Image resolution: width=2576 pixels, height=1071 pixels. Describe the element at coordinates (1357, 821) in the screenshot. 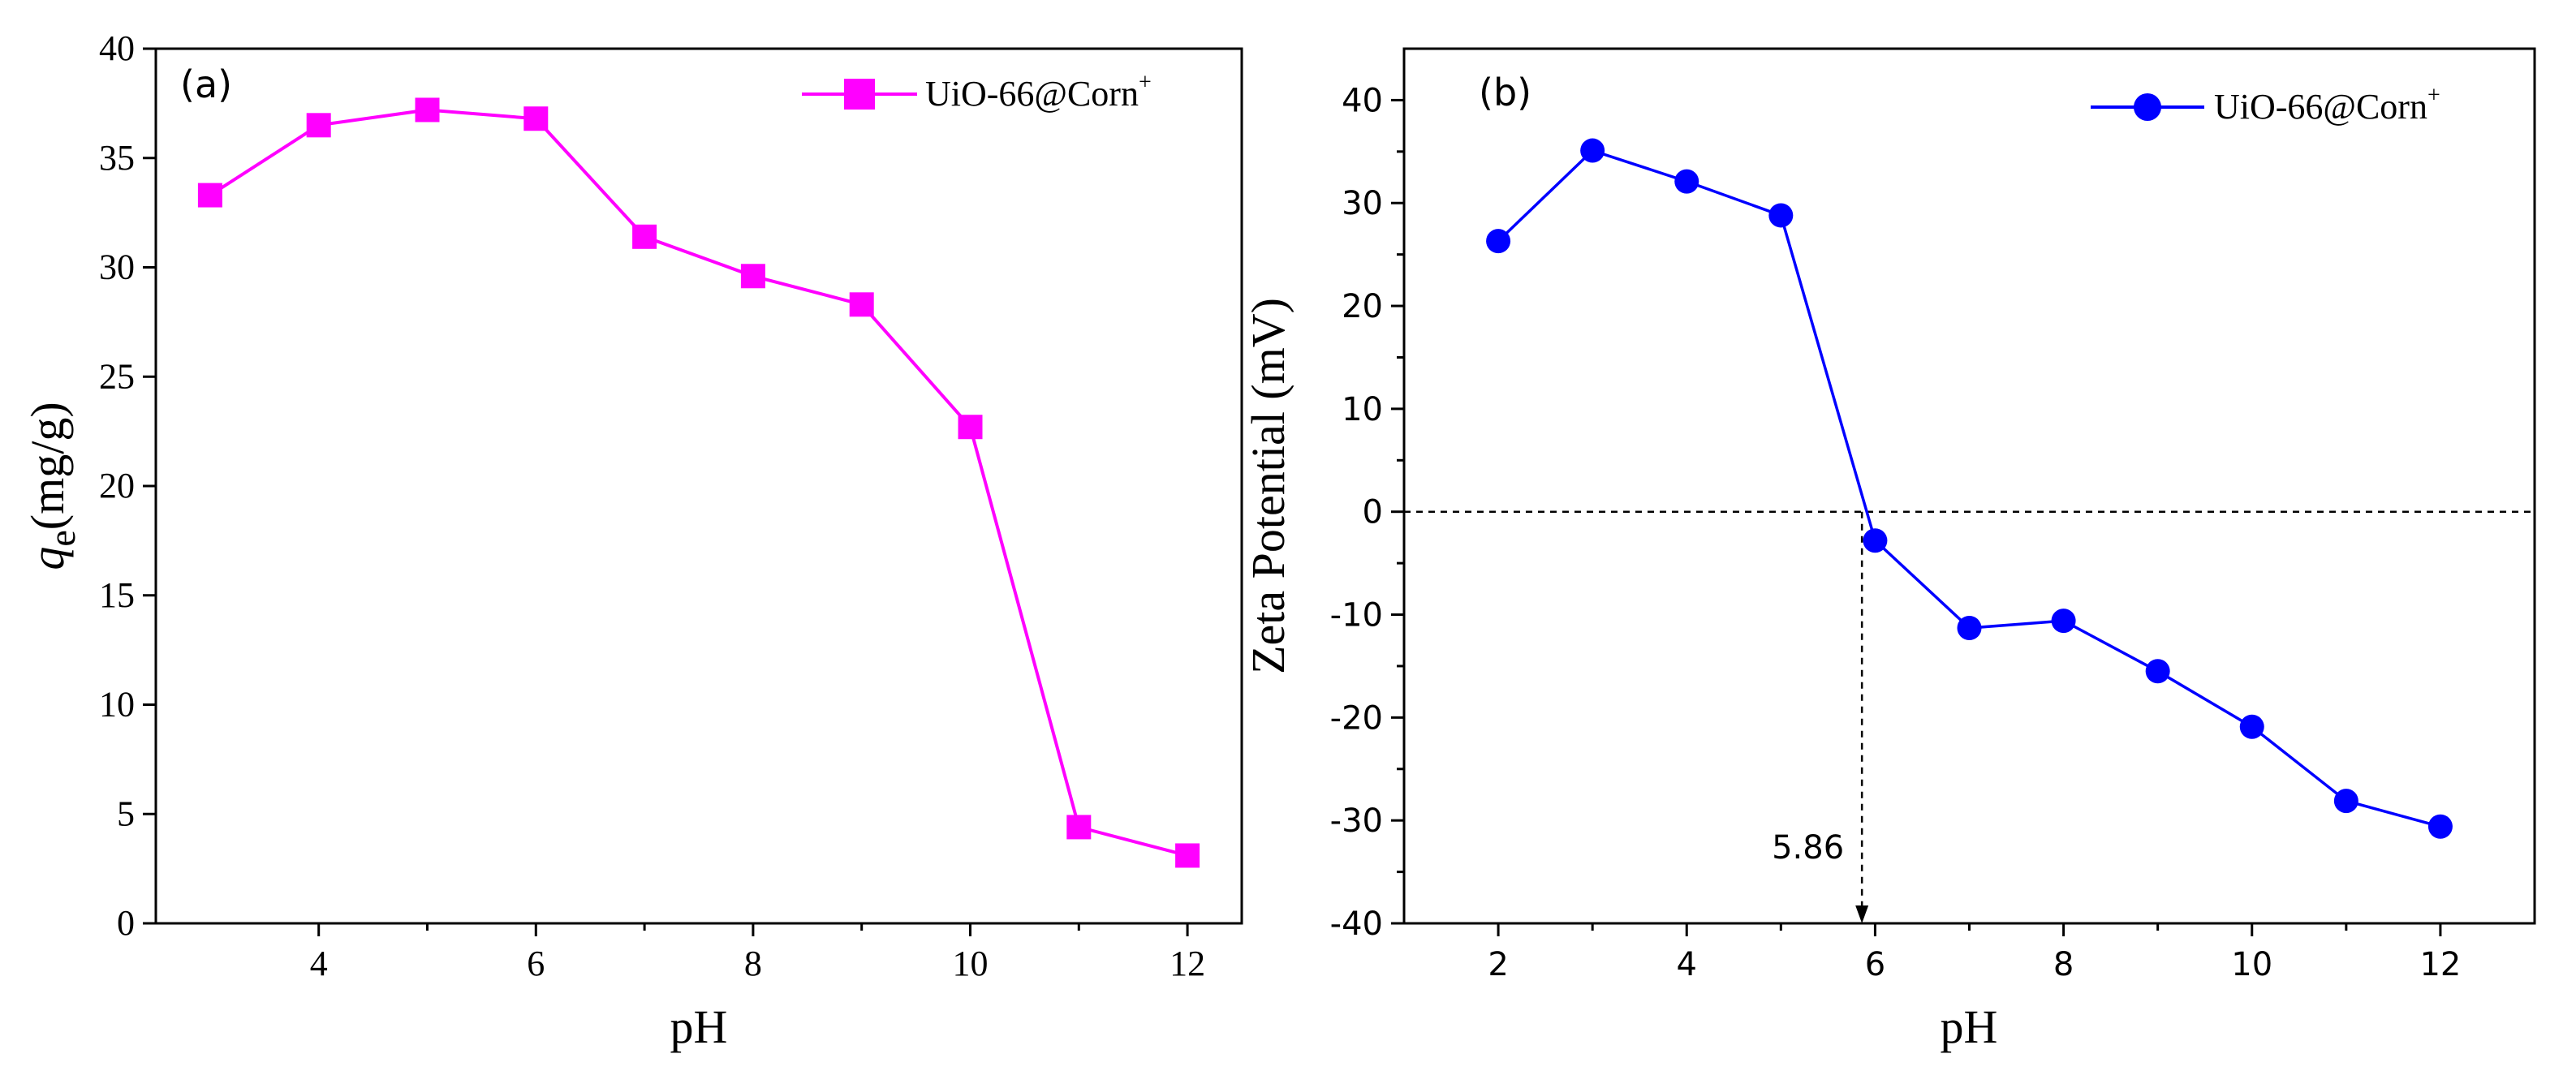

I see `y-tick-label: -30` at that location.